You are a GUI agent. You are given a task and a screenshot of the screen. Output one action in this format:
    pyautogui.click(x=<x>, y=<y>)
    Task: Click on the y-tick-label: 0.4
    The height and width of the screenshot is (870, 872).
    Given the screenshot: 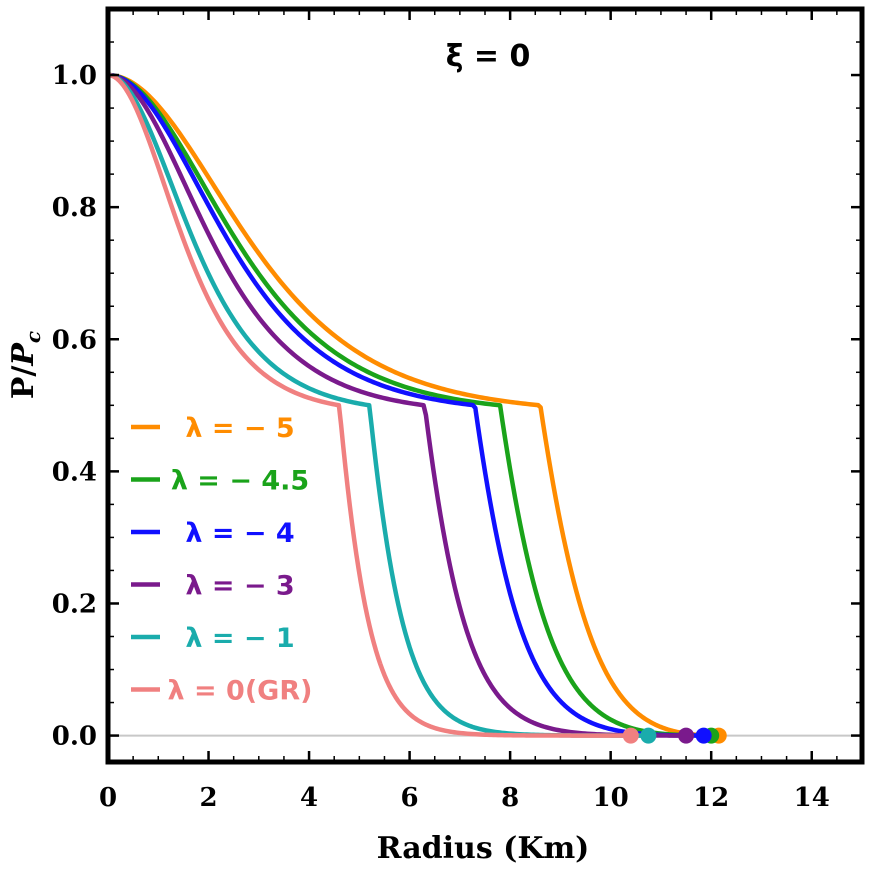 What is the action you would take?
    pyautogui.click(x=74, y=472)
    